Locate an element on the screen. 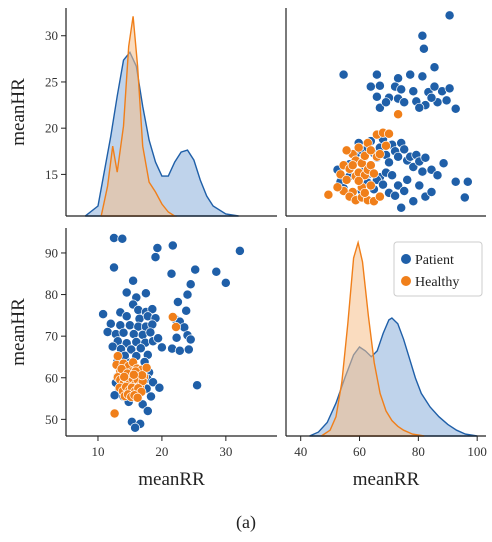 Image resolution: width=492 pixels, height=542 pixels. legend: Patient Healthy is located at coordinates (438, 269).